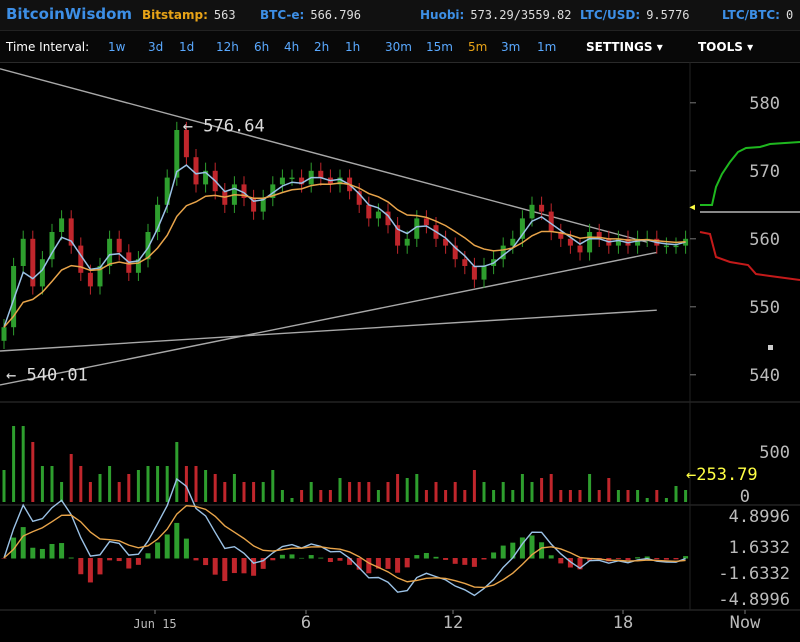 The image size is (800, 642). I want to click on time-axis-label: Jun 15, so click(154, 624).